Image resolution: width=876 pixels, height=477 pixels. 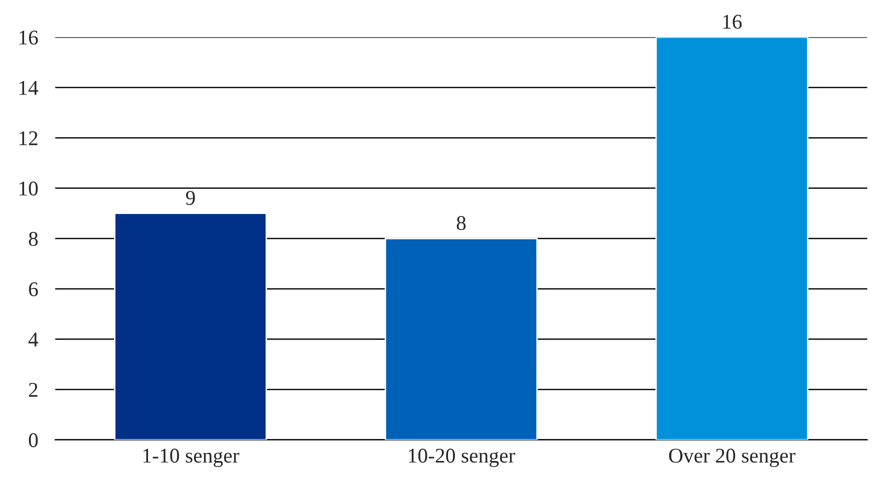 What do you see at coordinates (29, 88) in the screenshot?
I see `y-tick-label: 14` at bounding box center [29, 88].